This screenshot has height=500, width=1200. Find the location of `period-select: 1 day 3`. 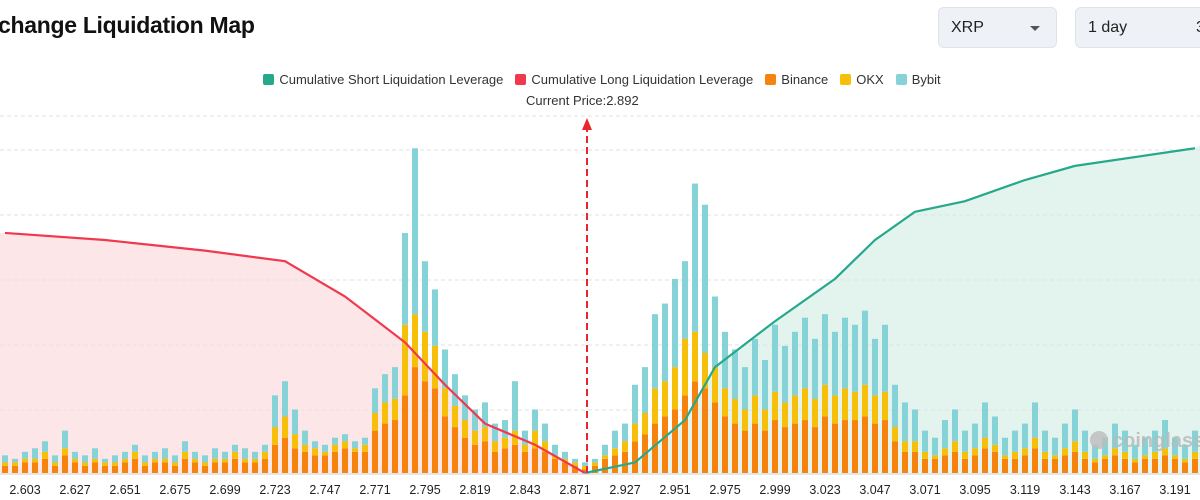

period-select: 1 day 3 is located at coordinates (1137, 27).